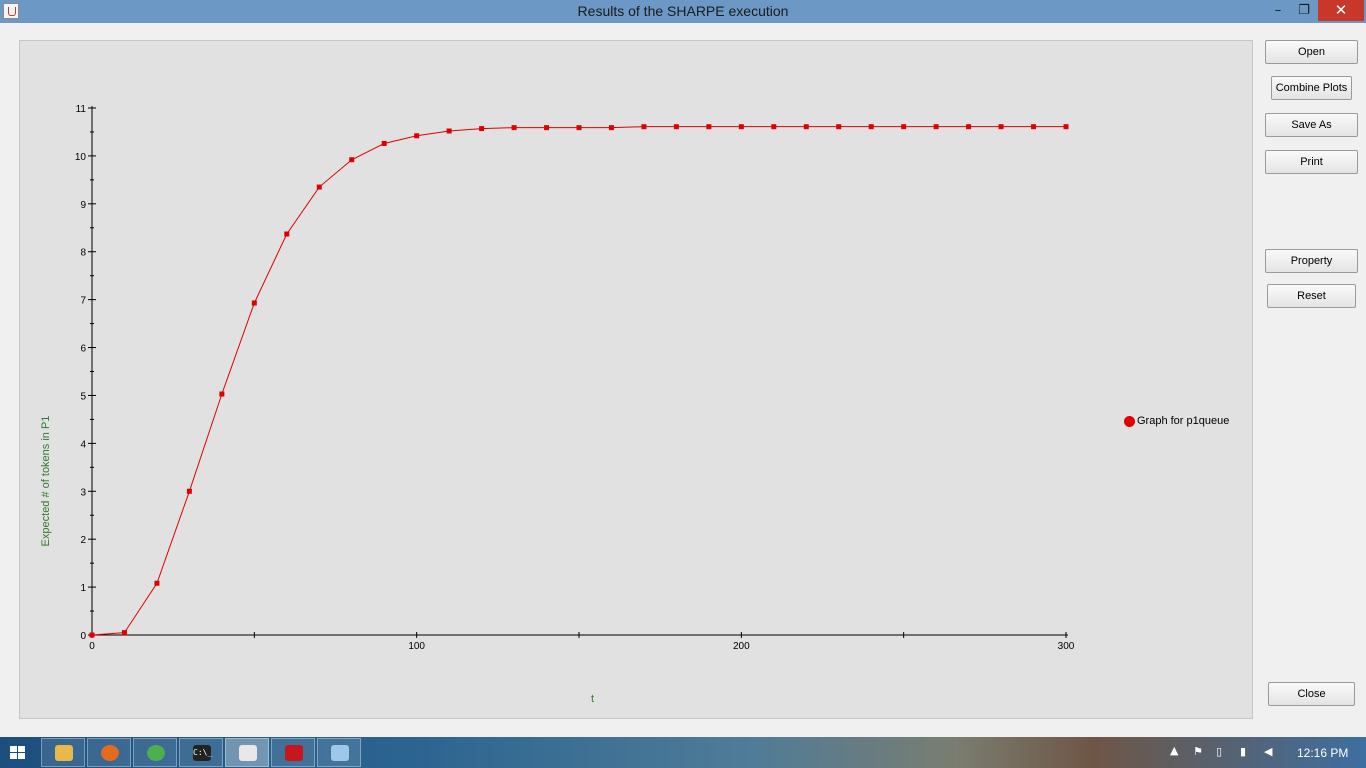 Image resolution: width=1366 pixels, height=768 pixels. I want to click on taskbar-app-chrome, so click(155, 752).